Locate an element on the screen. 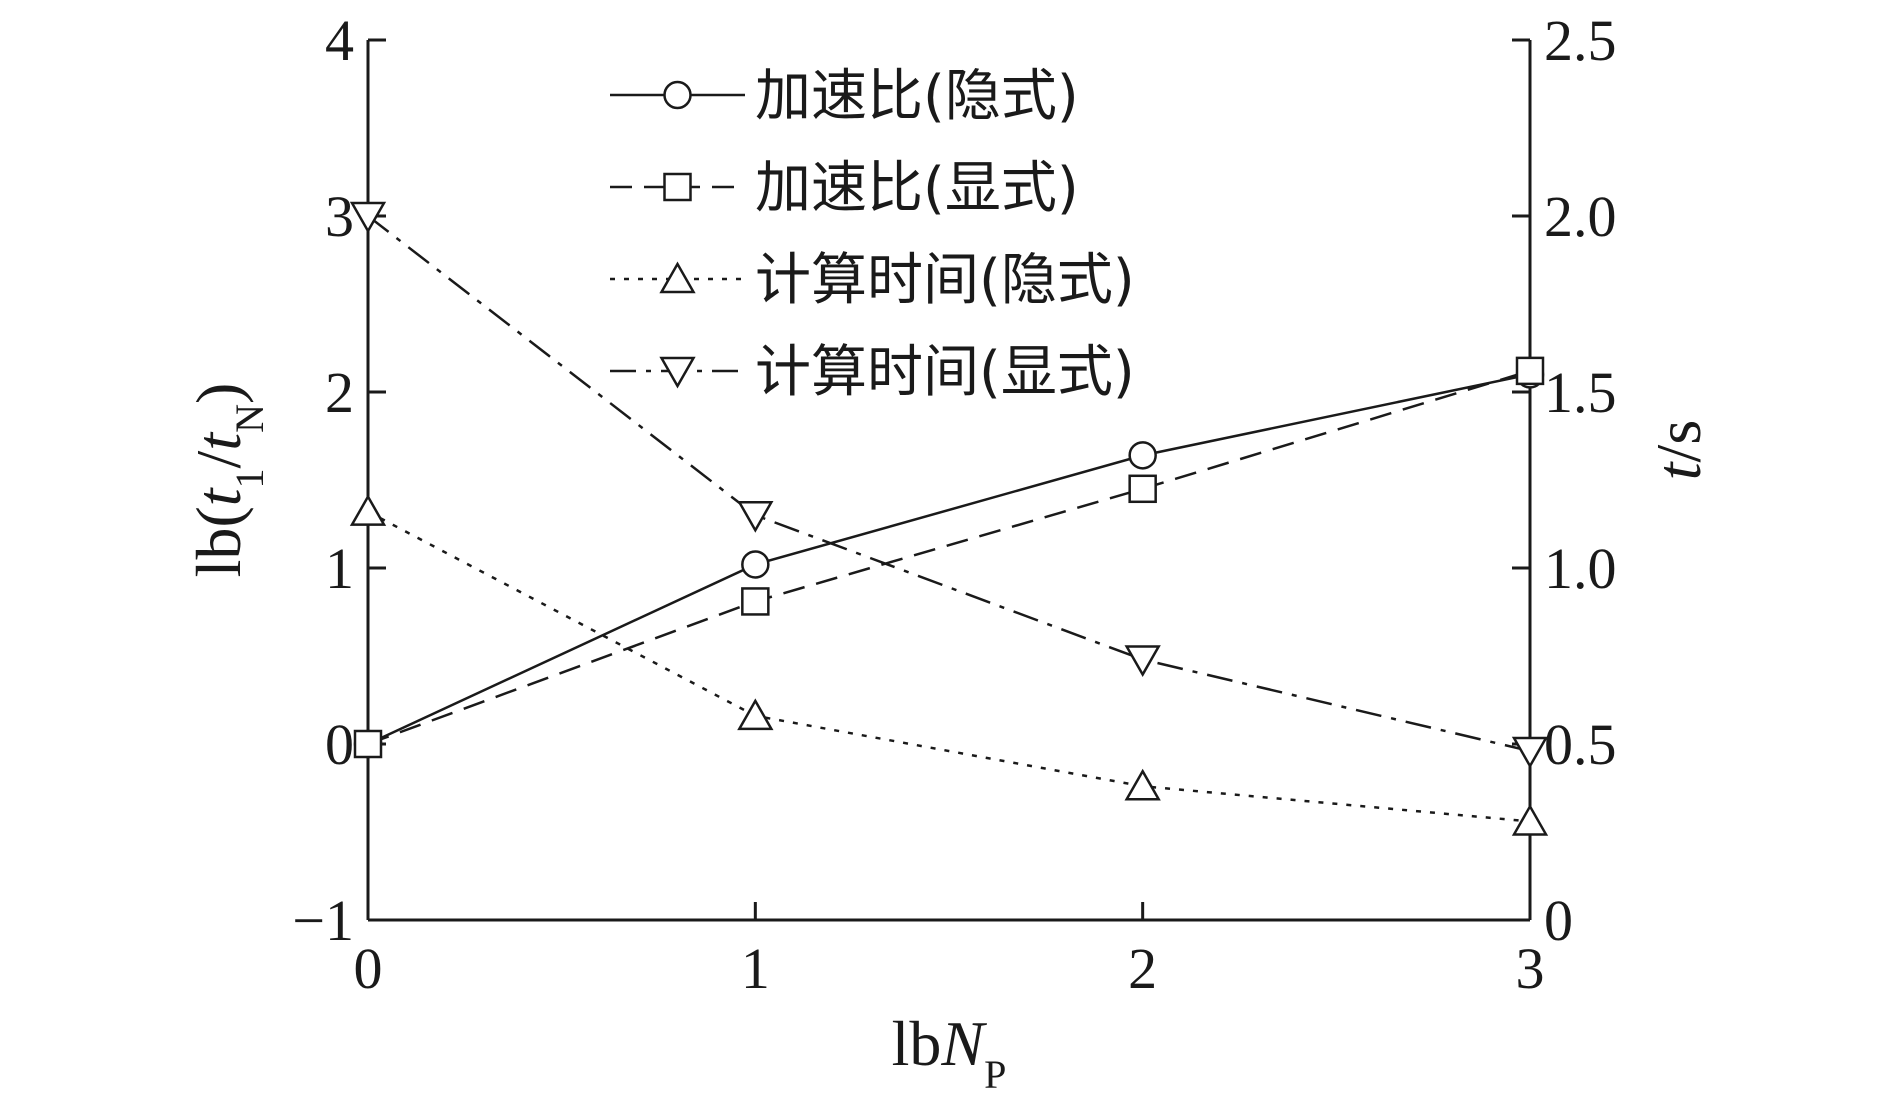 Image resolution: width=1890 pixels, height=1097 pixels. y-left-tick-label: 2 is located at coordinates (339, 392).